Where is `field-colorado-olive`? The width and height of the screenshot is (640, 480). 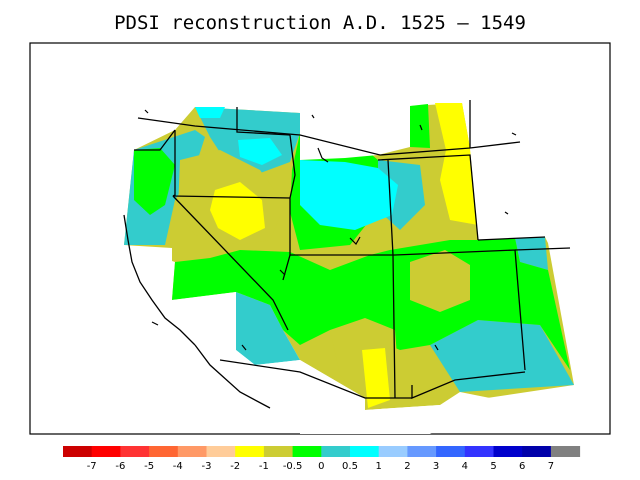
field-colorado-olive is located at coordinates (440, 281).